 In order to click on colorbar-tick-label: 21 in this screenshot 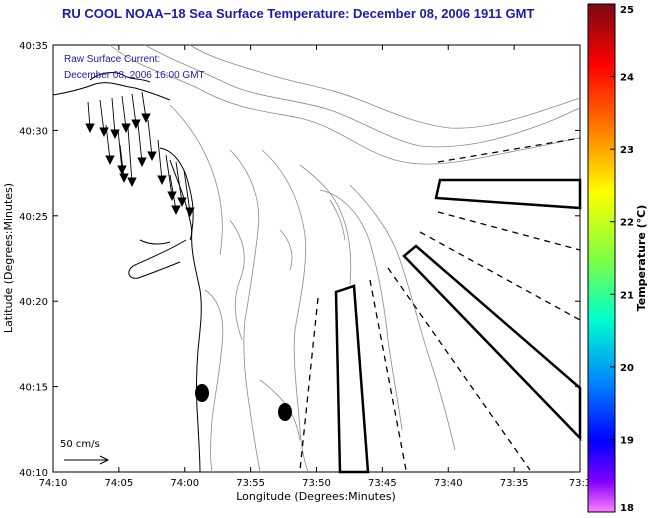, I will do `click(627, 295)`.